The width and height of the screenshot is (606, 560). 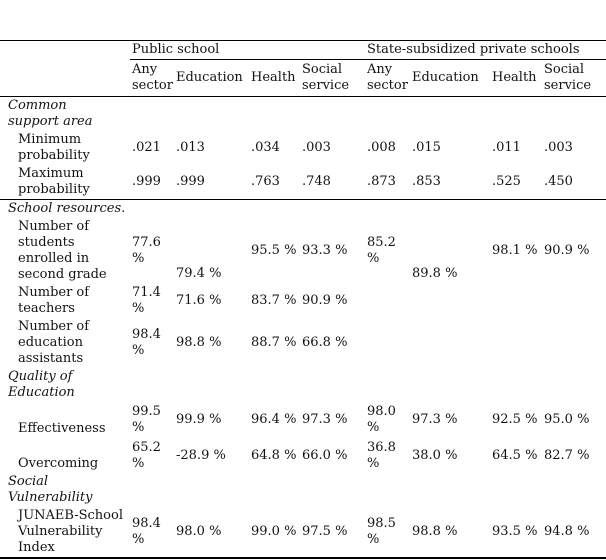 What do you see at coordinates (426, 147) in the screenshot?
I see `table-cell: .015` at bounding box center [426, 147].